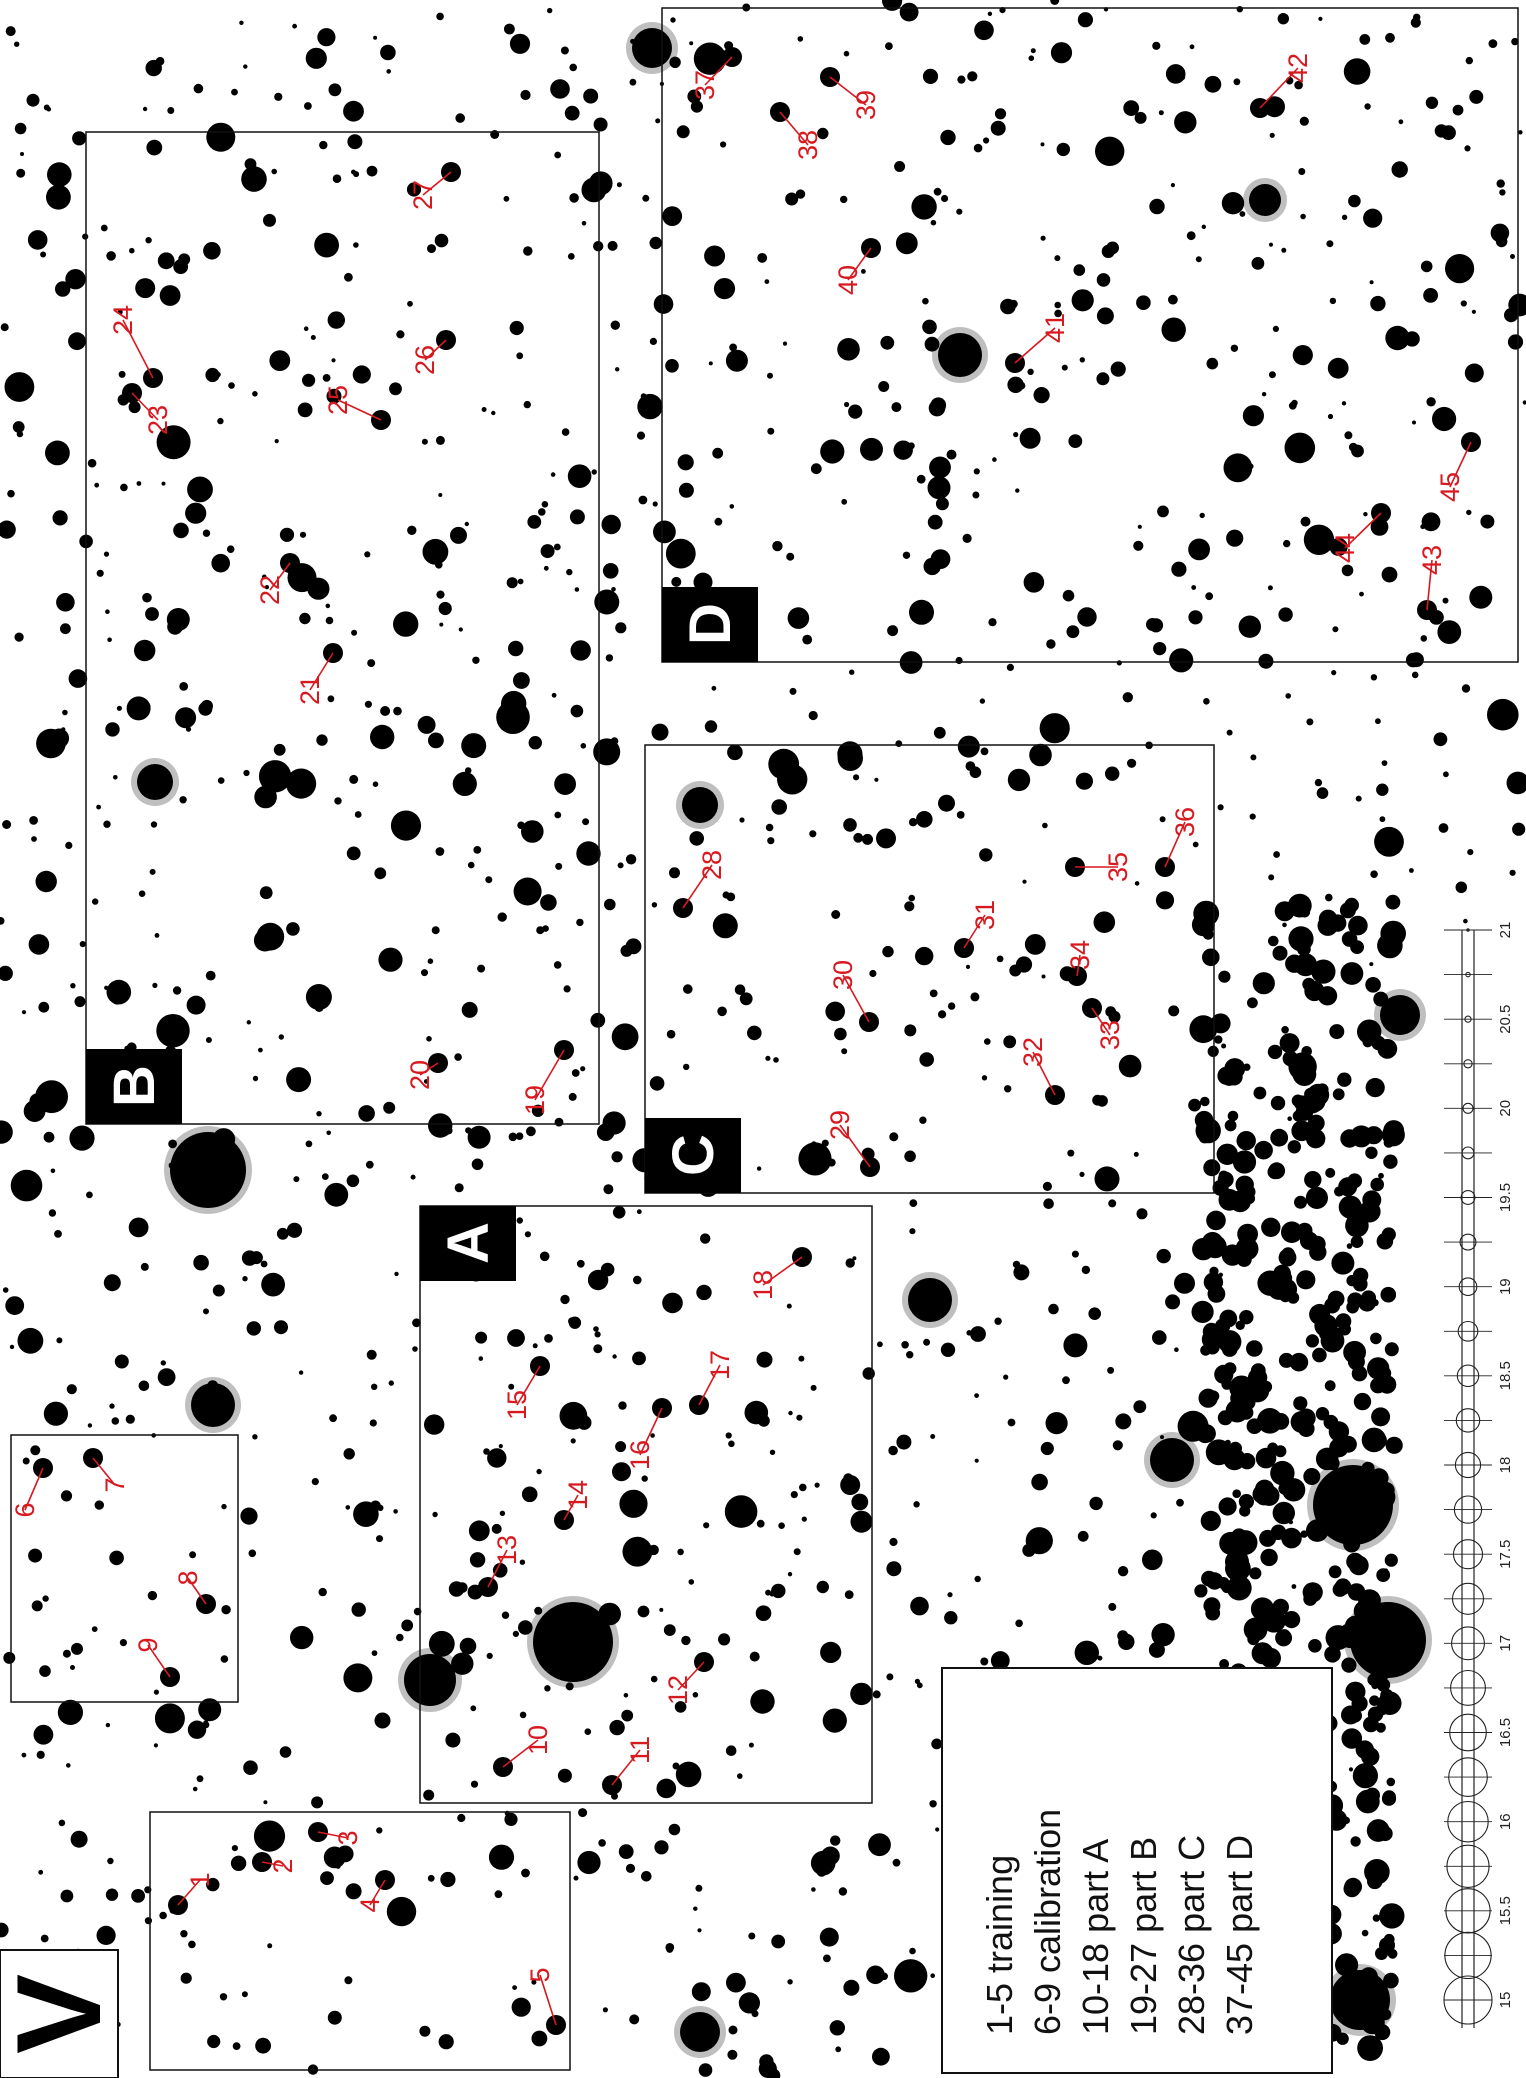  Describe the element at coordinates (348, 1837) in the screenshot. I see `star-number-label: 3` at that location.